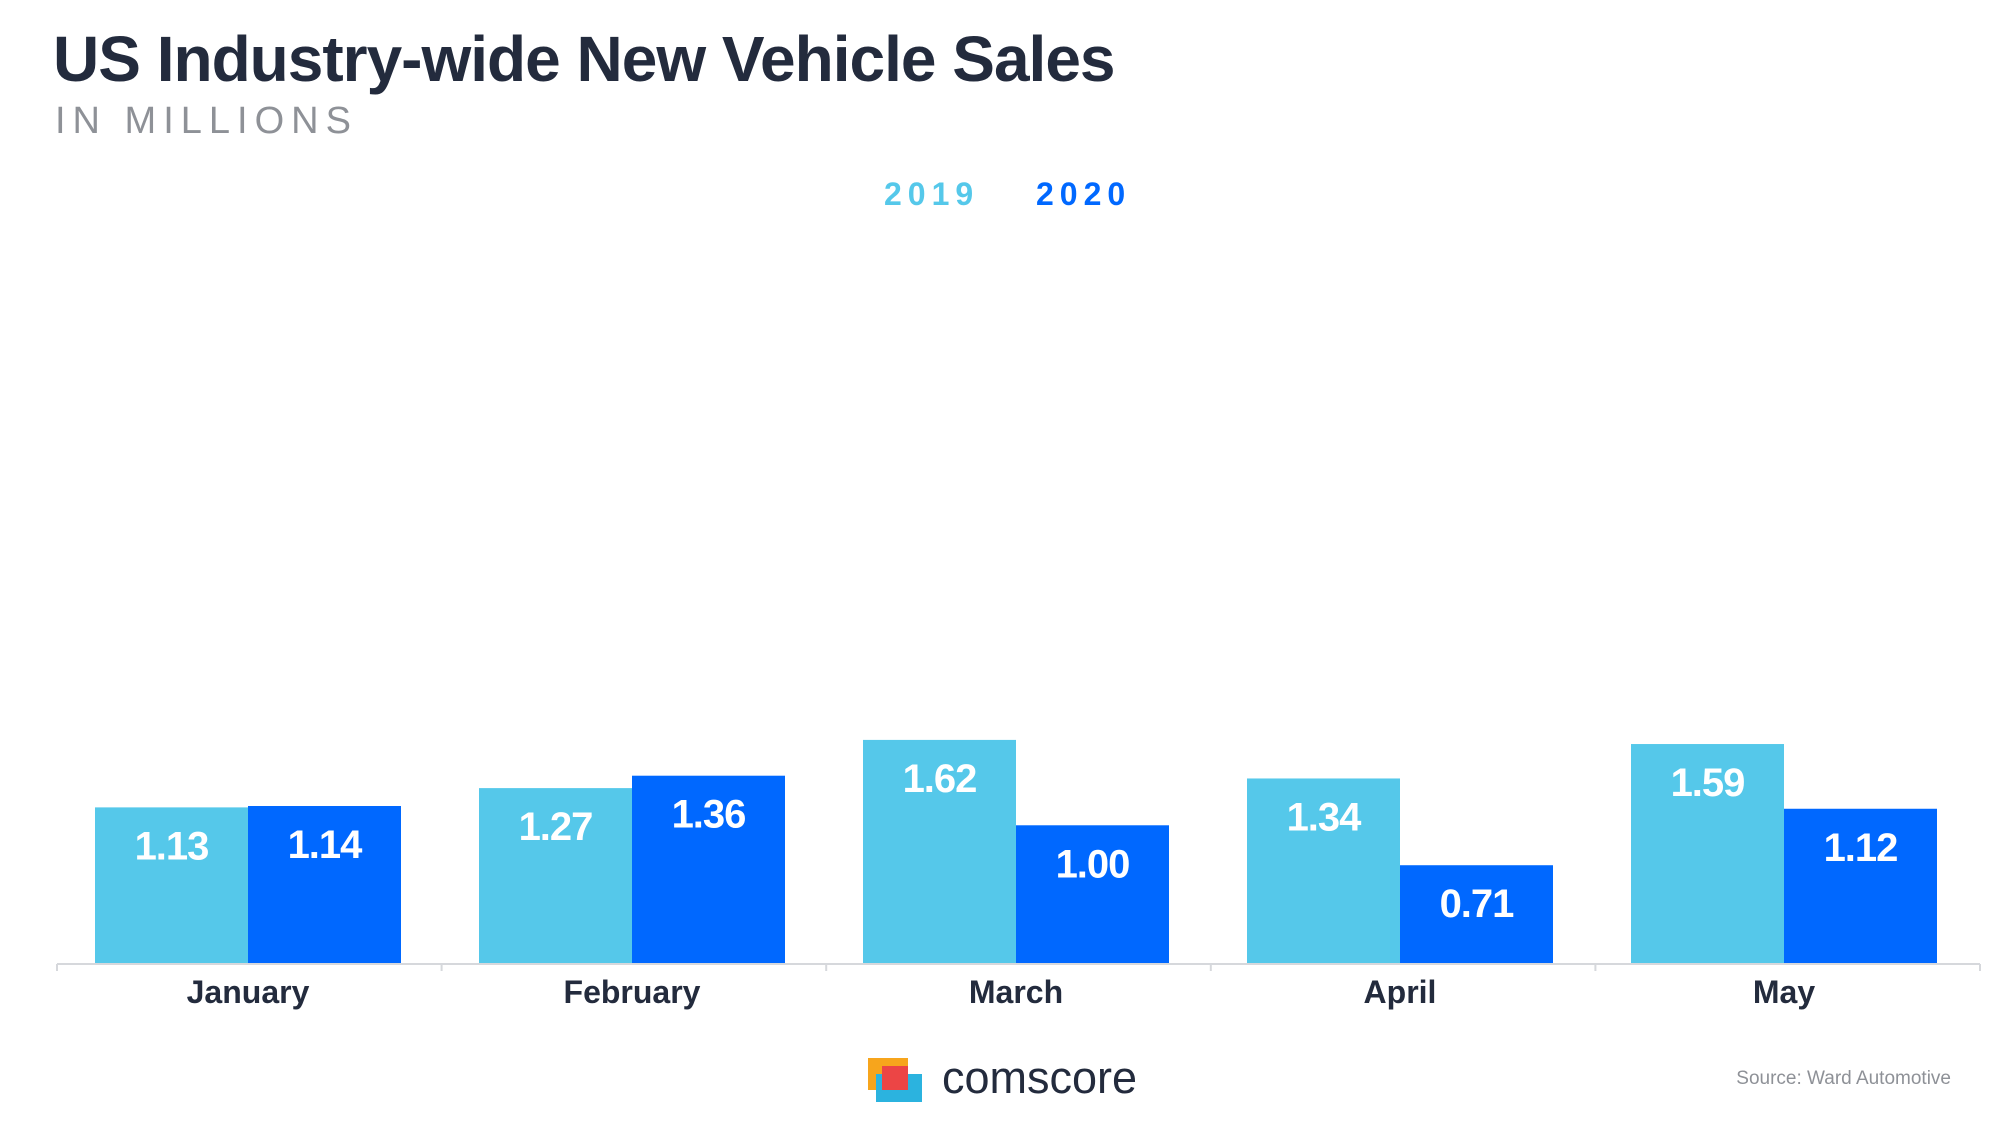 The width and height of the screenshot is (2000, 1125). I want to click on legend-item-2019: 2019, so click(932, 194).